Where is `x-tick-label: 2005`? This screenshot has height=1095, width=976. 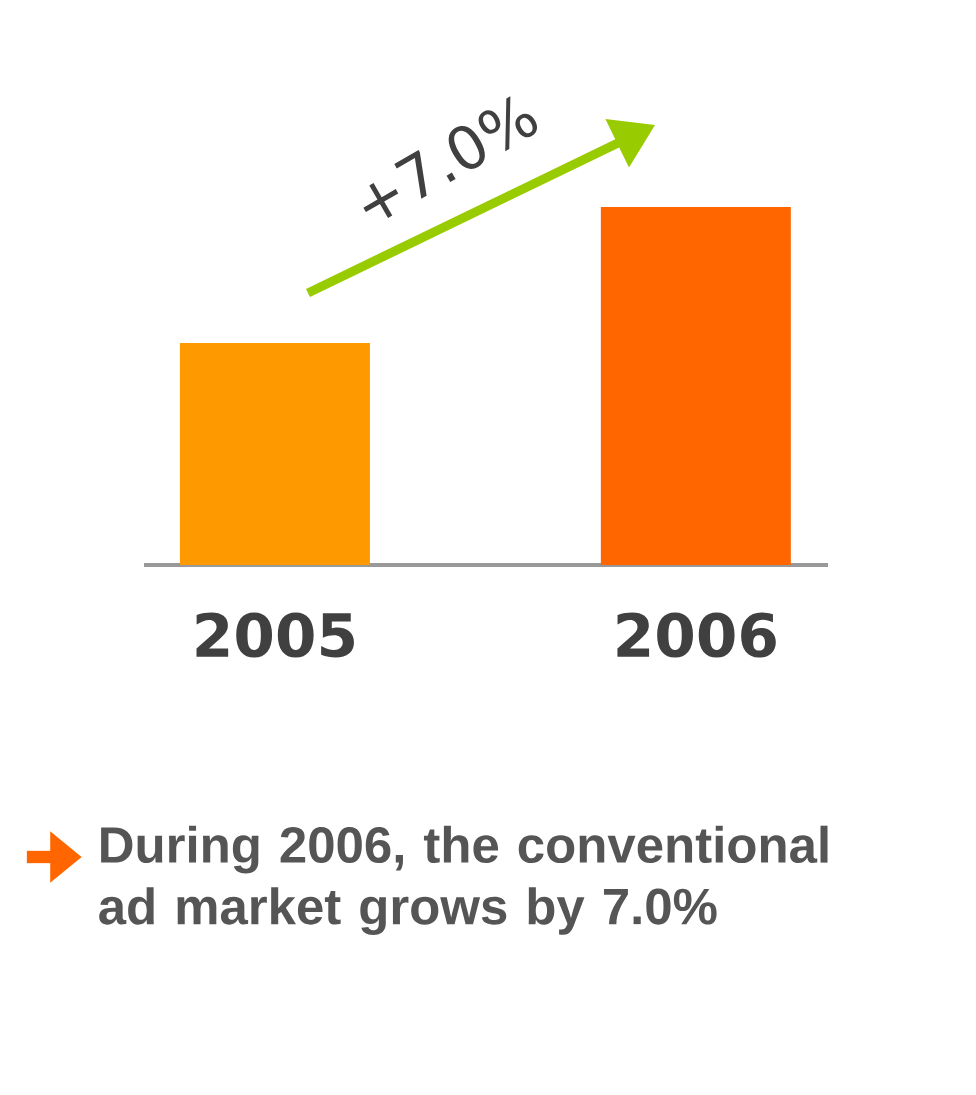 x-tick-label: 2005 is located at coordinates (275, 635).